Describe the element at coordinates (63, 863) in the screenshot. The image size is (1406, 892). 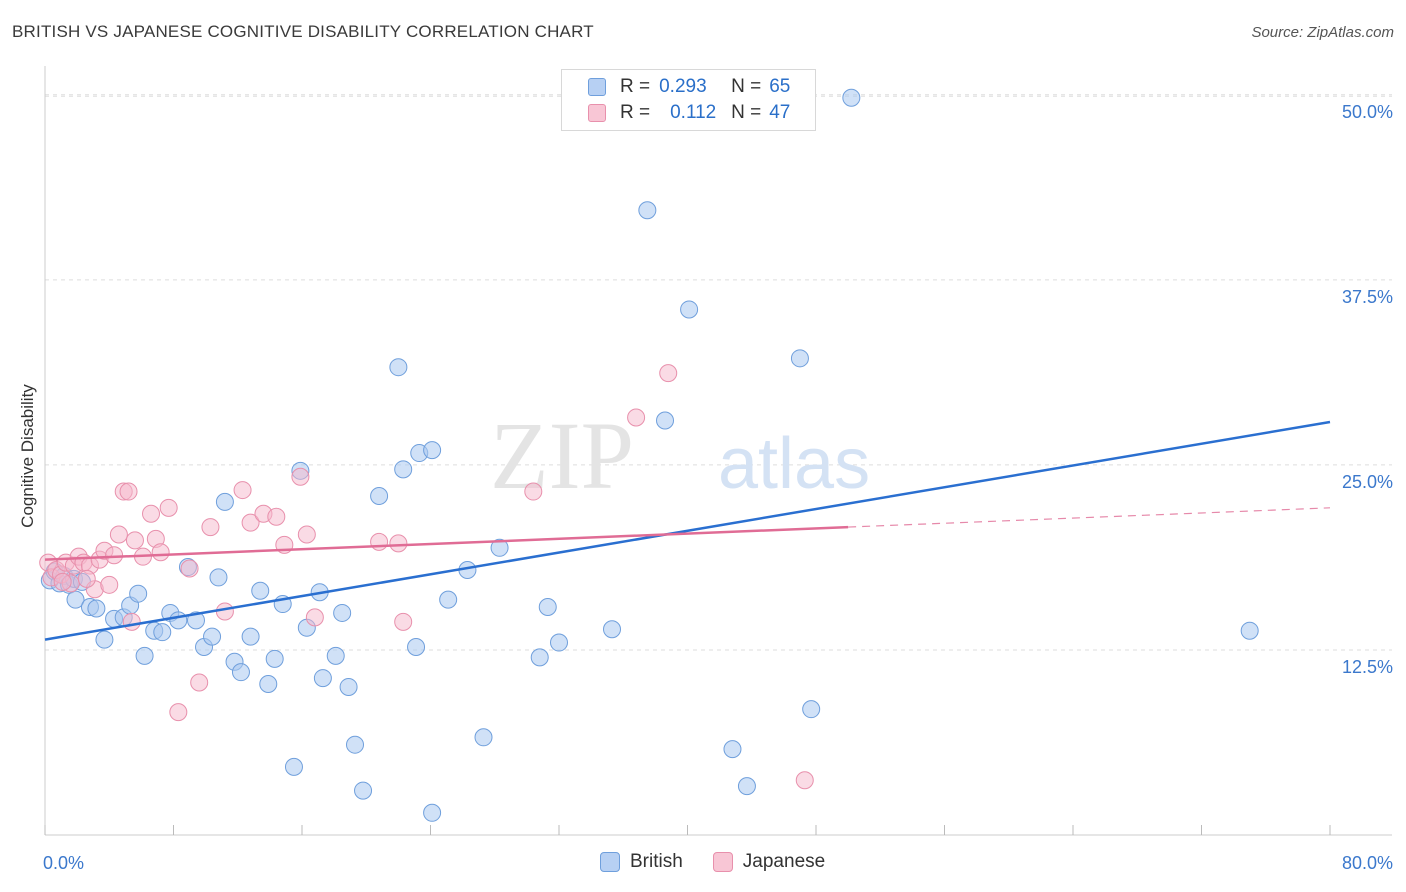
I see `x-tick-label-min: 0.0%` at that location.